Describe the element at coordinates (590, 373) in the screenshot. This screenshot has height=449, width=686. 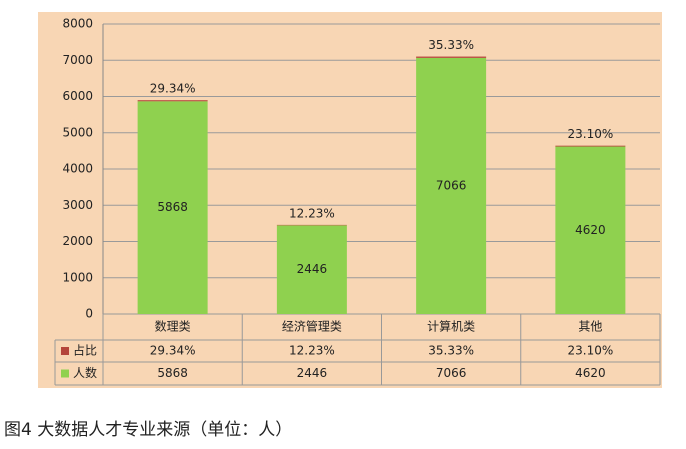
I see `table-cell: 4620` at that location.